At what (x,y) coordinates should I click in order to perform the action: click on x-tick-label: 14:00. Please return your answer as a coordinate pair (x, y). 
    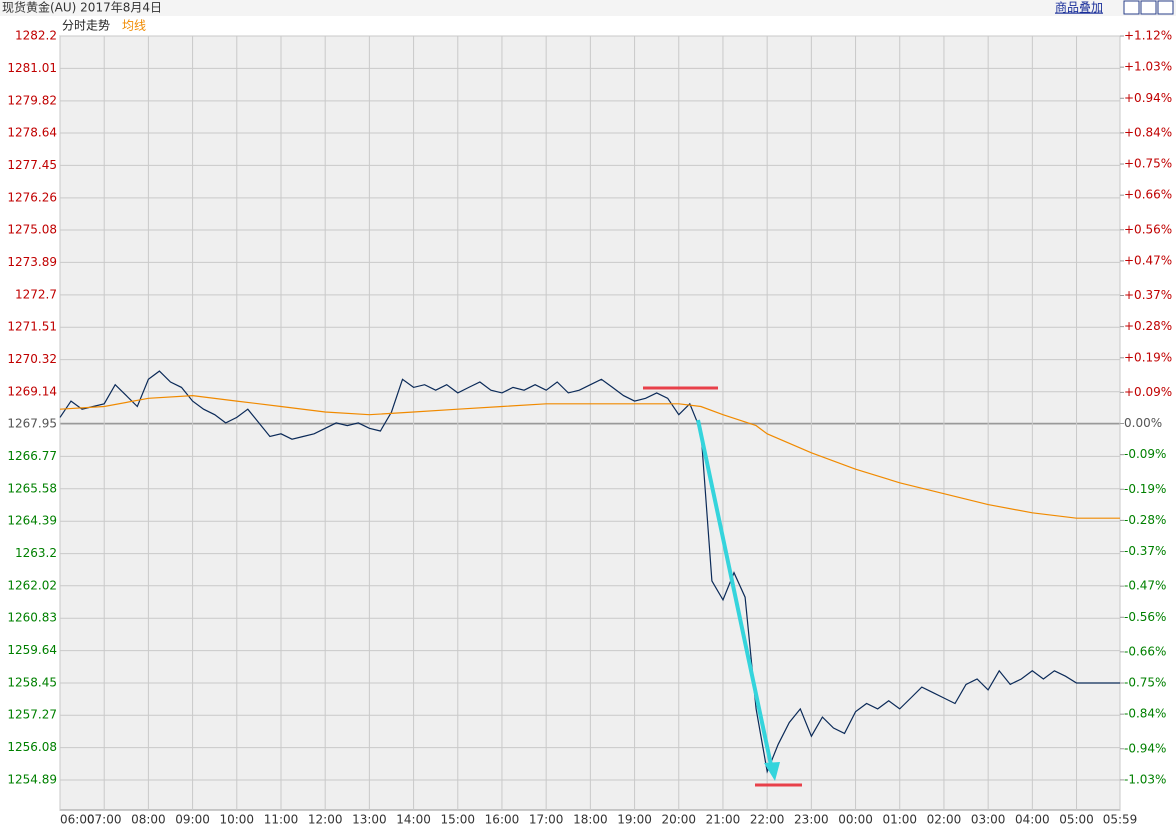
    Looking at the image, I should click on (413, 820).